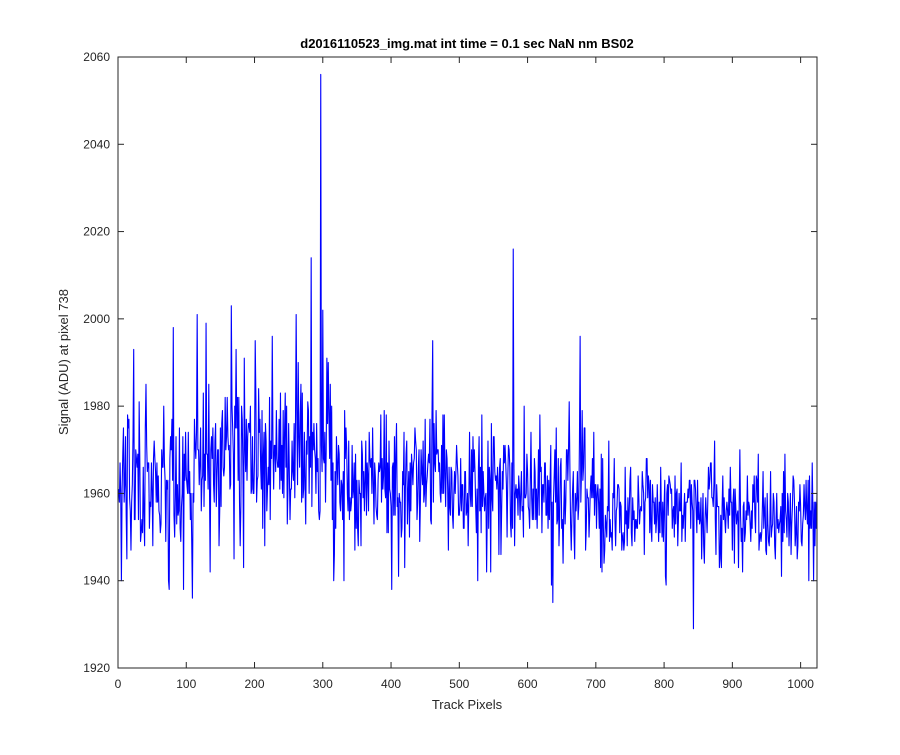 The height and width of the screenshot is (755, 900). Describe the element at coordinates (118, 684) in the screenshot. I see `x-tick-label: 0` at that location.